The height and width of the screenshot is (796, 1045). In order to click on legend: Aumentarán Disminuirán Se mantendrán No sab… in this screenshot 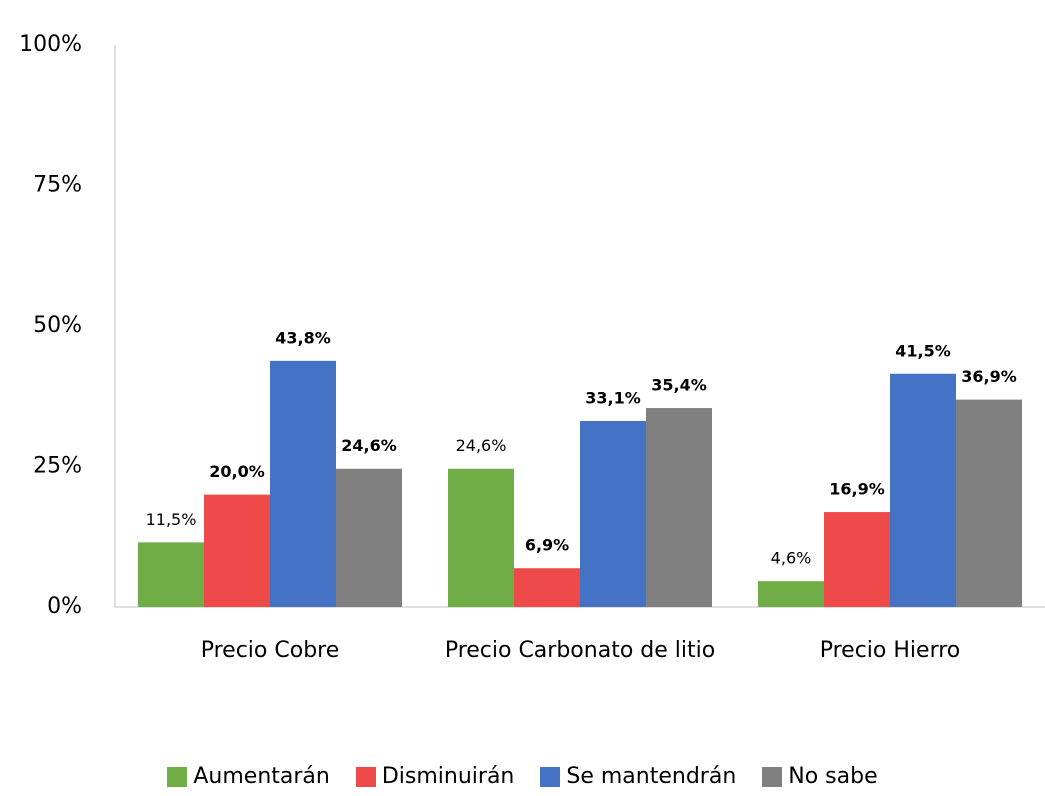, I will do `click(522, 776)`.